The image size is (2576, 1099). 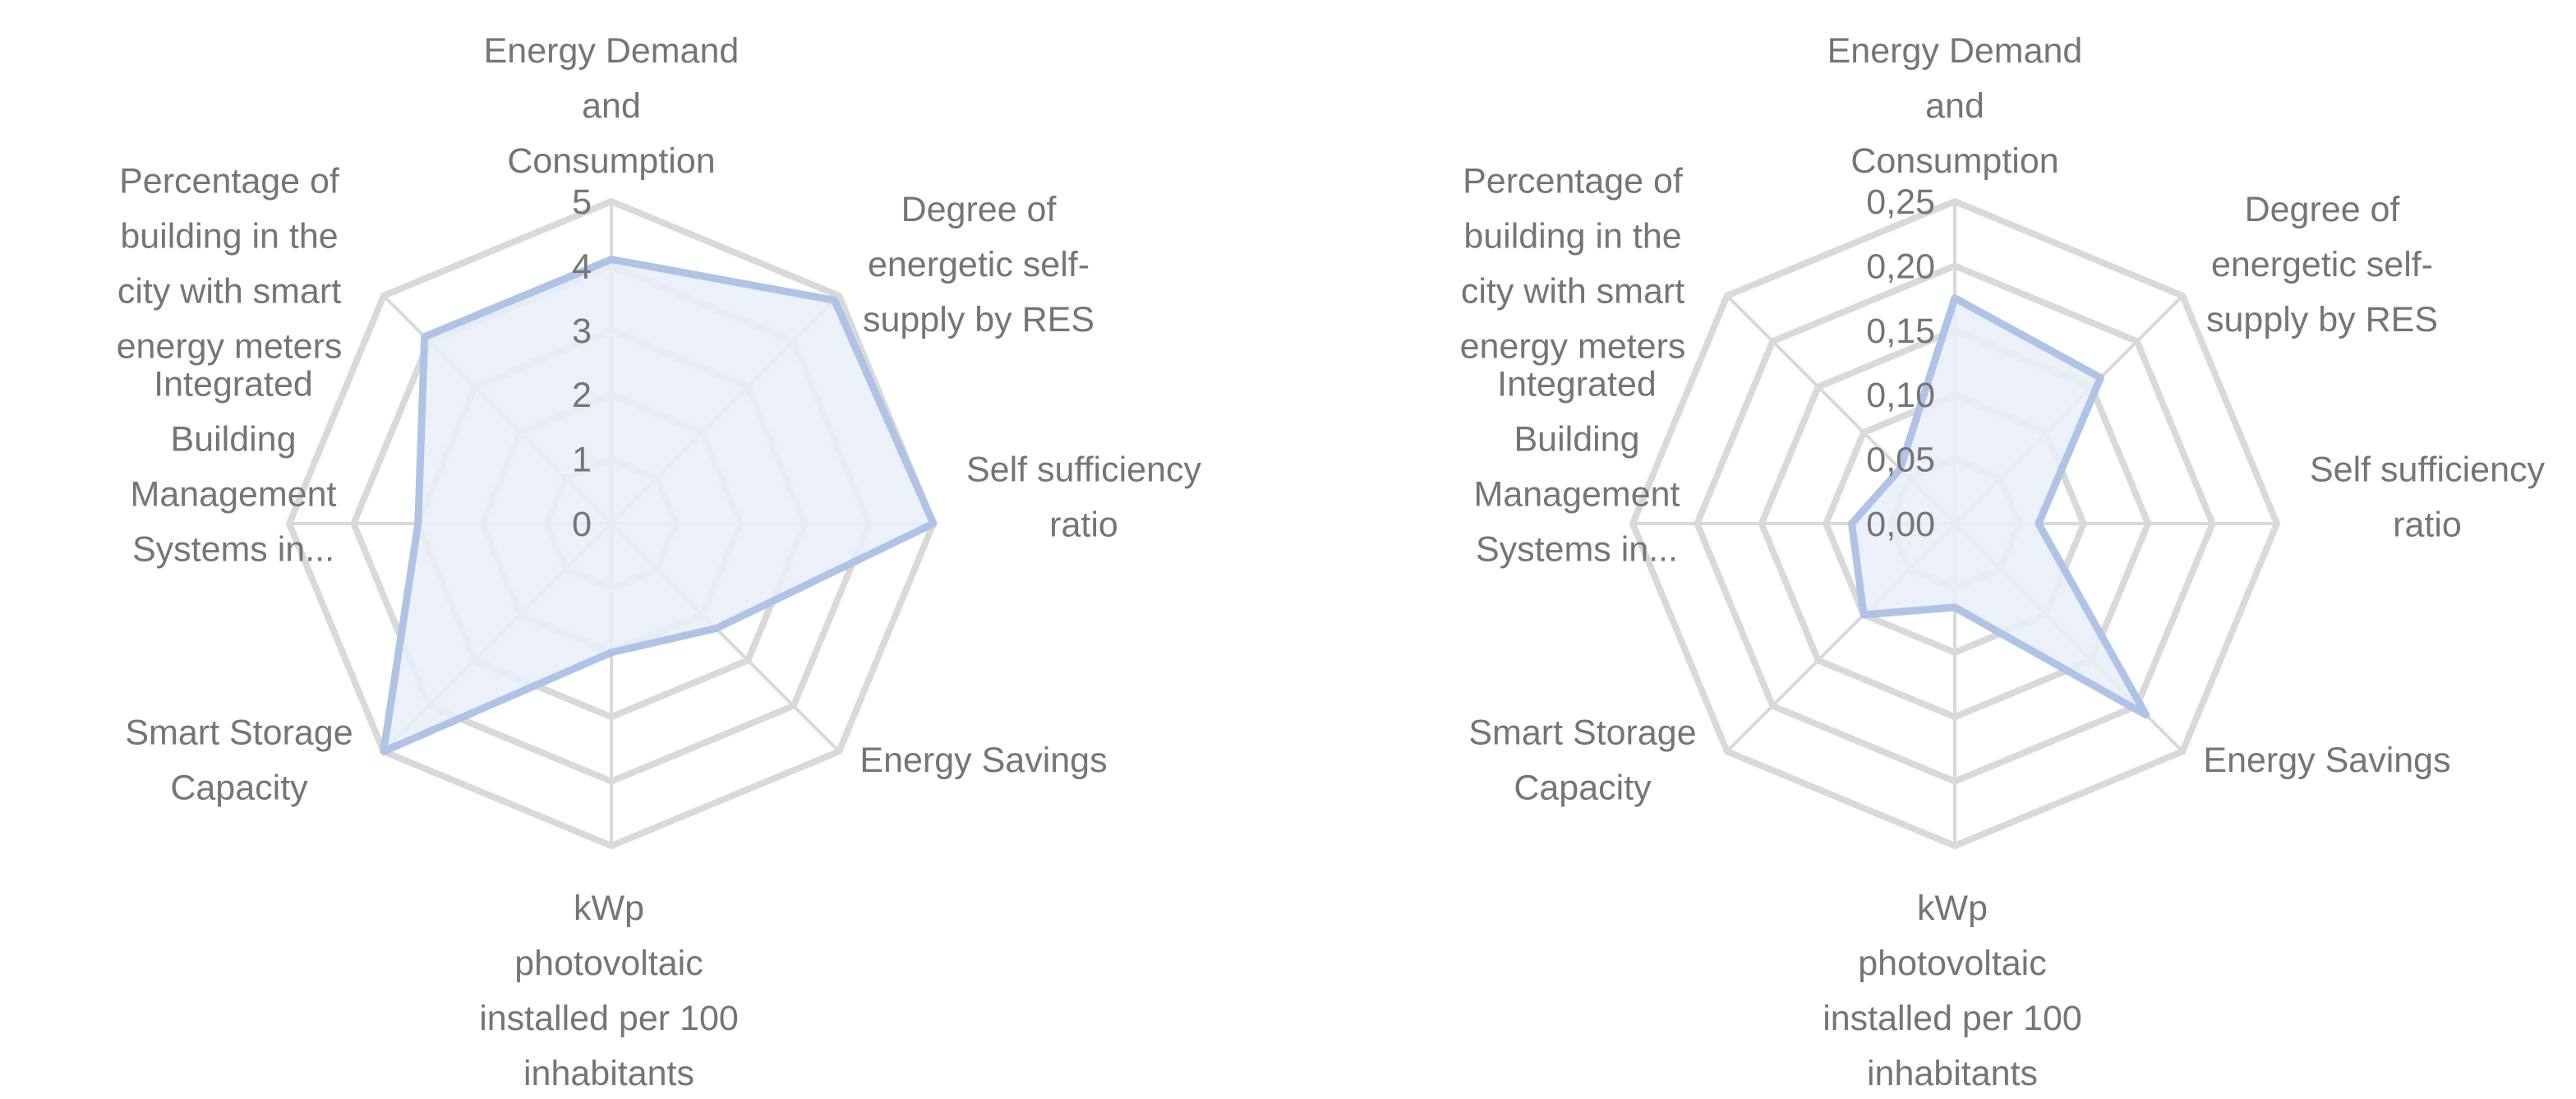 I want to click on tick-label: 0,25, so click(x=1900, y=202).